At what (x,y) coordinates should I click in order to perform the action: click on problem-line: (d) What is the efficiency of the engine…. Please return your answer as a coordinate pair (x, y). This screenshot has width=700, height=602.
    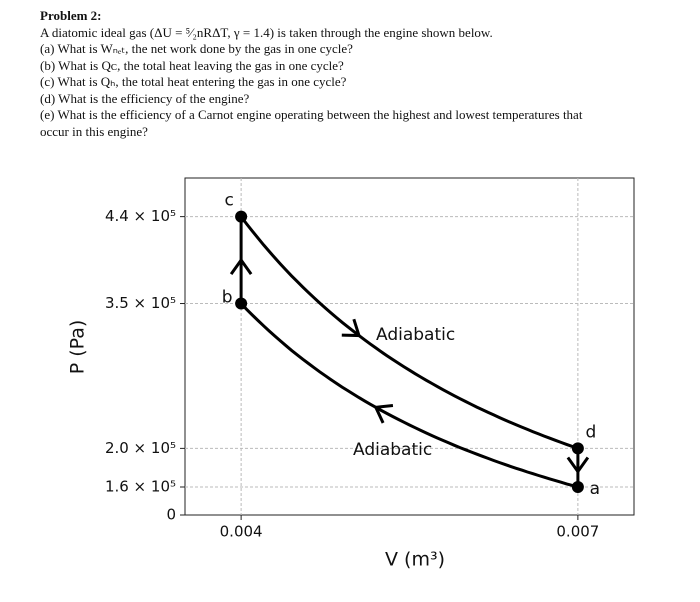
    Looking at the image, I should click on (145, 98).